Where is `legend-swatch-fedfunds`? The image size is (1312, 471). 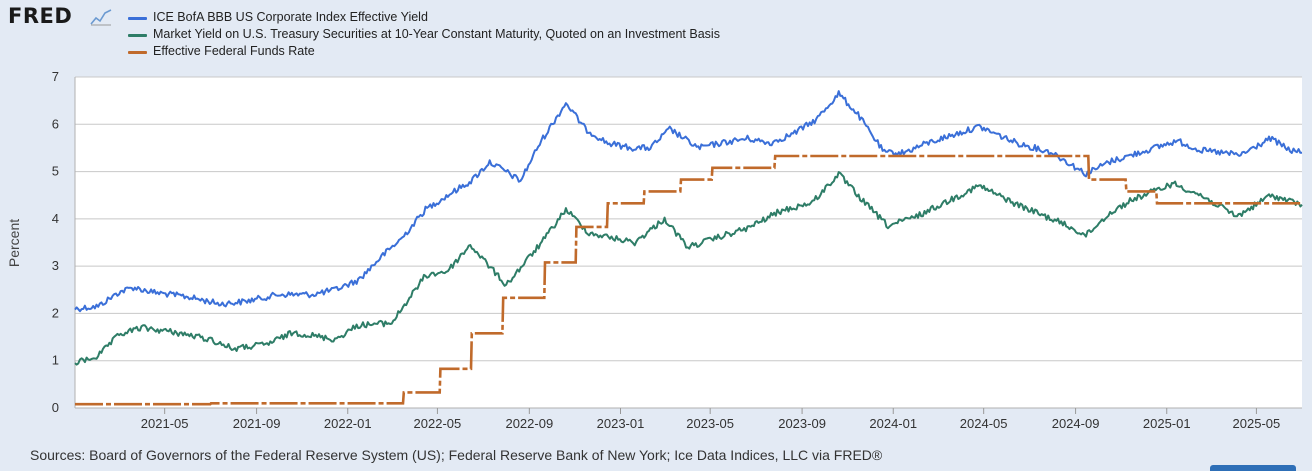
legend-swatch-fedfunds is located at coordinates (137, 52).